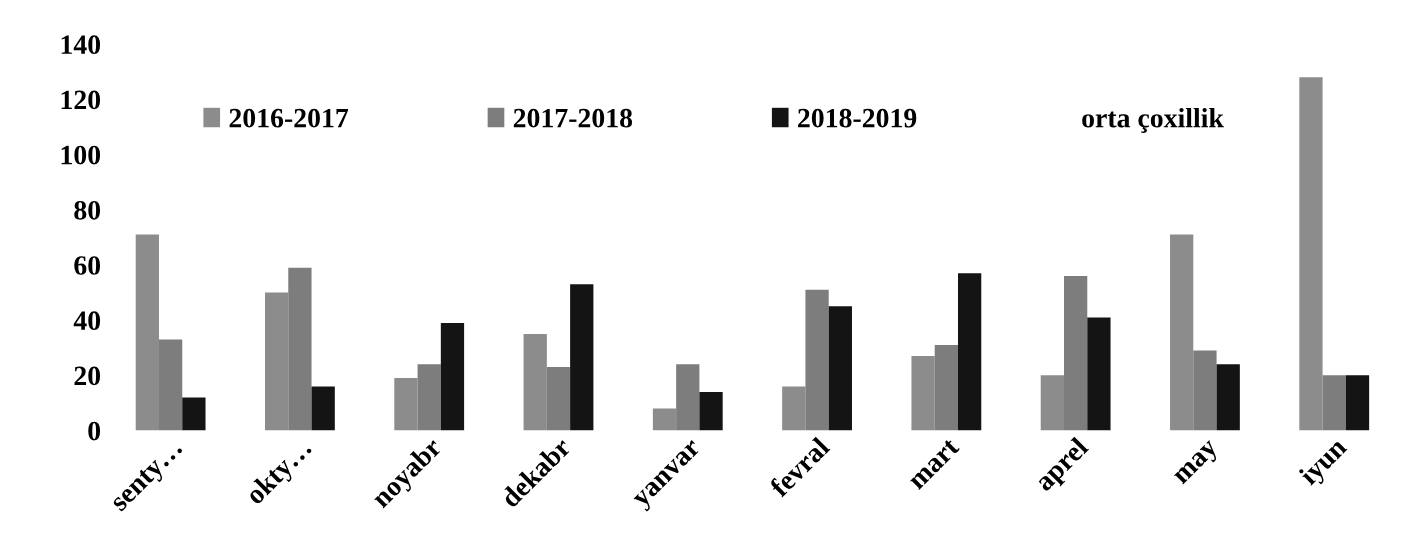 The image size is (1413, 552). Describe the element at coordinates (94, 431) in the screenshot. I see `y-tick-label: 0` at that location.